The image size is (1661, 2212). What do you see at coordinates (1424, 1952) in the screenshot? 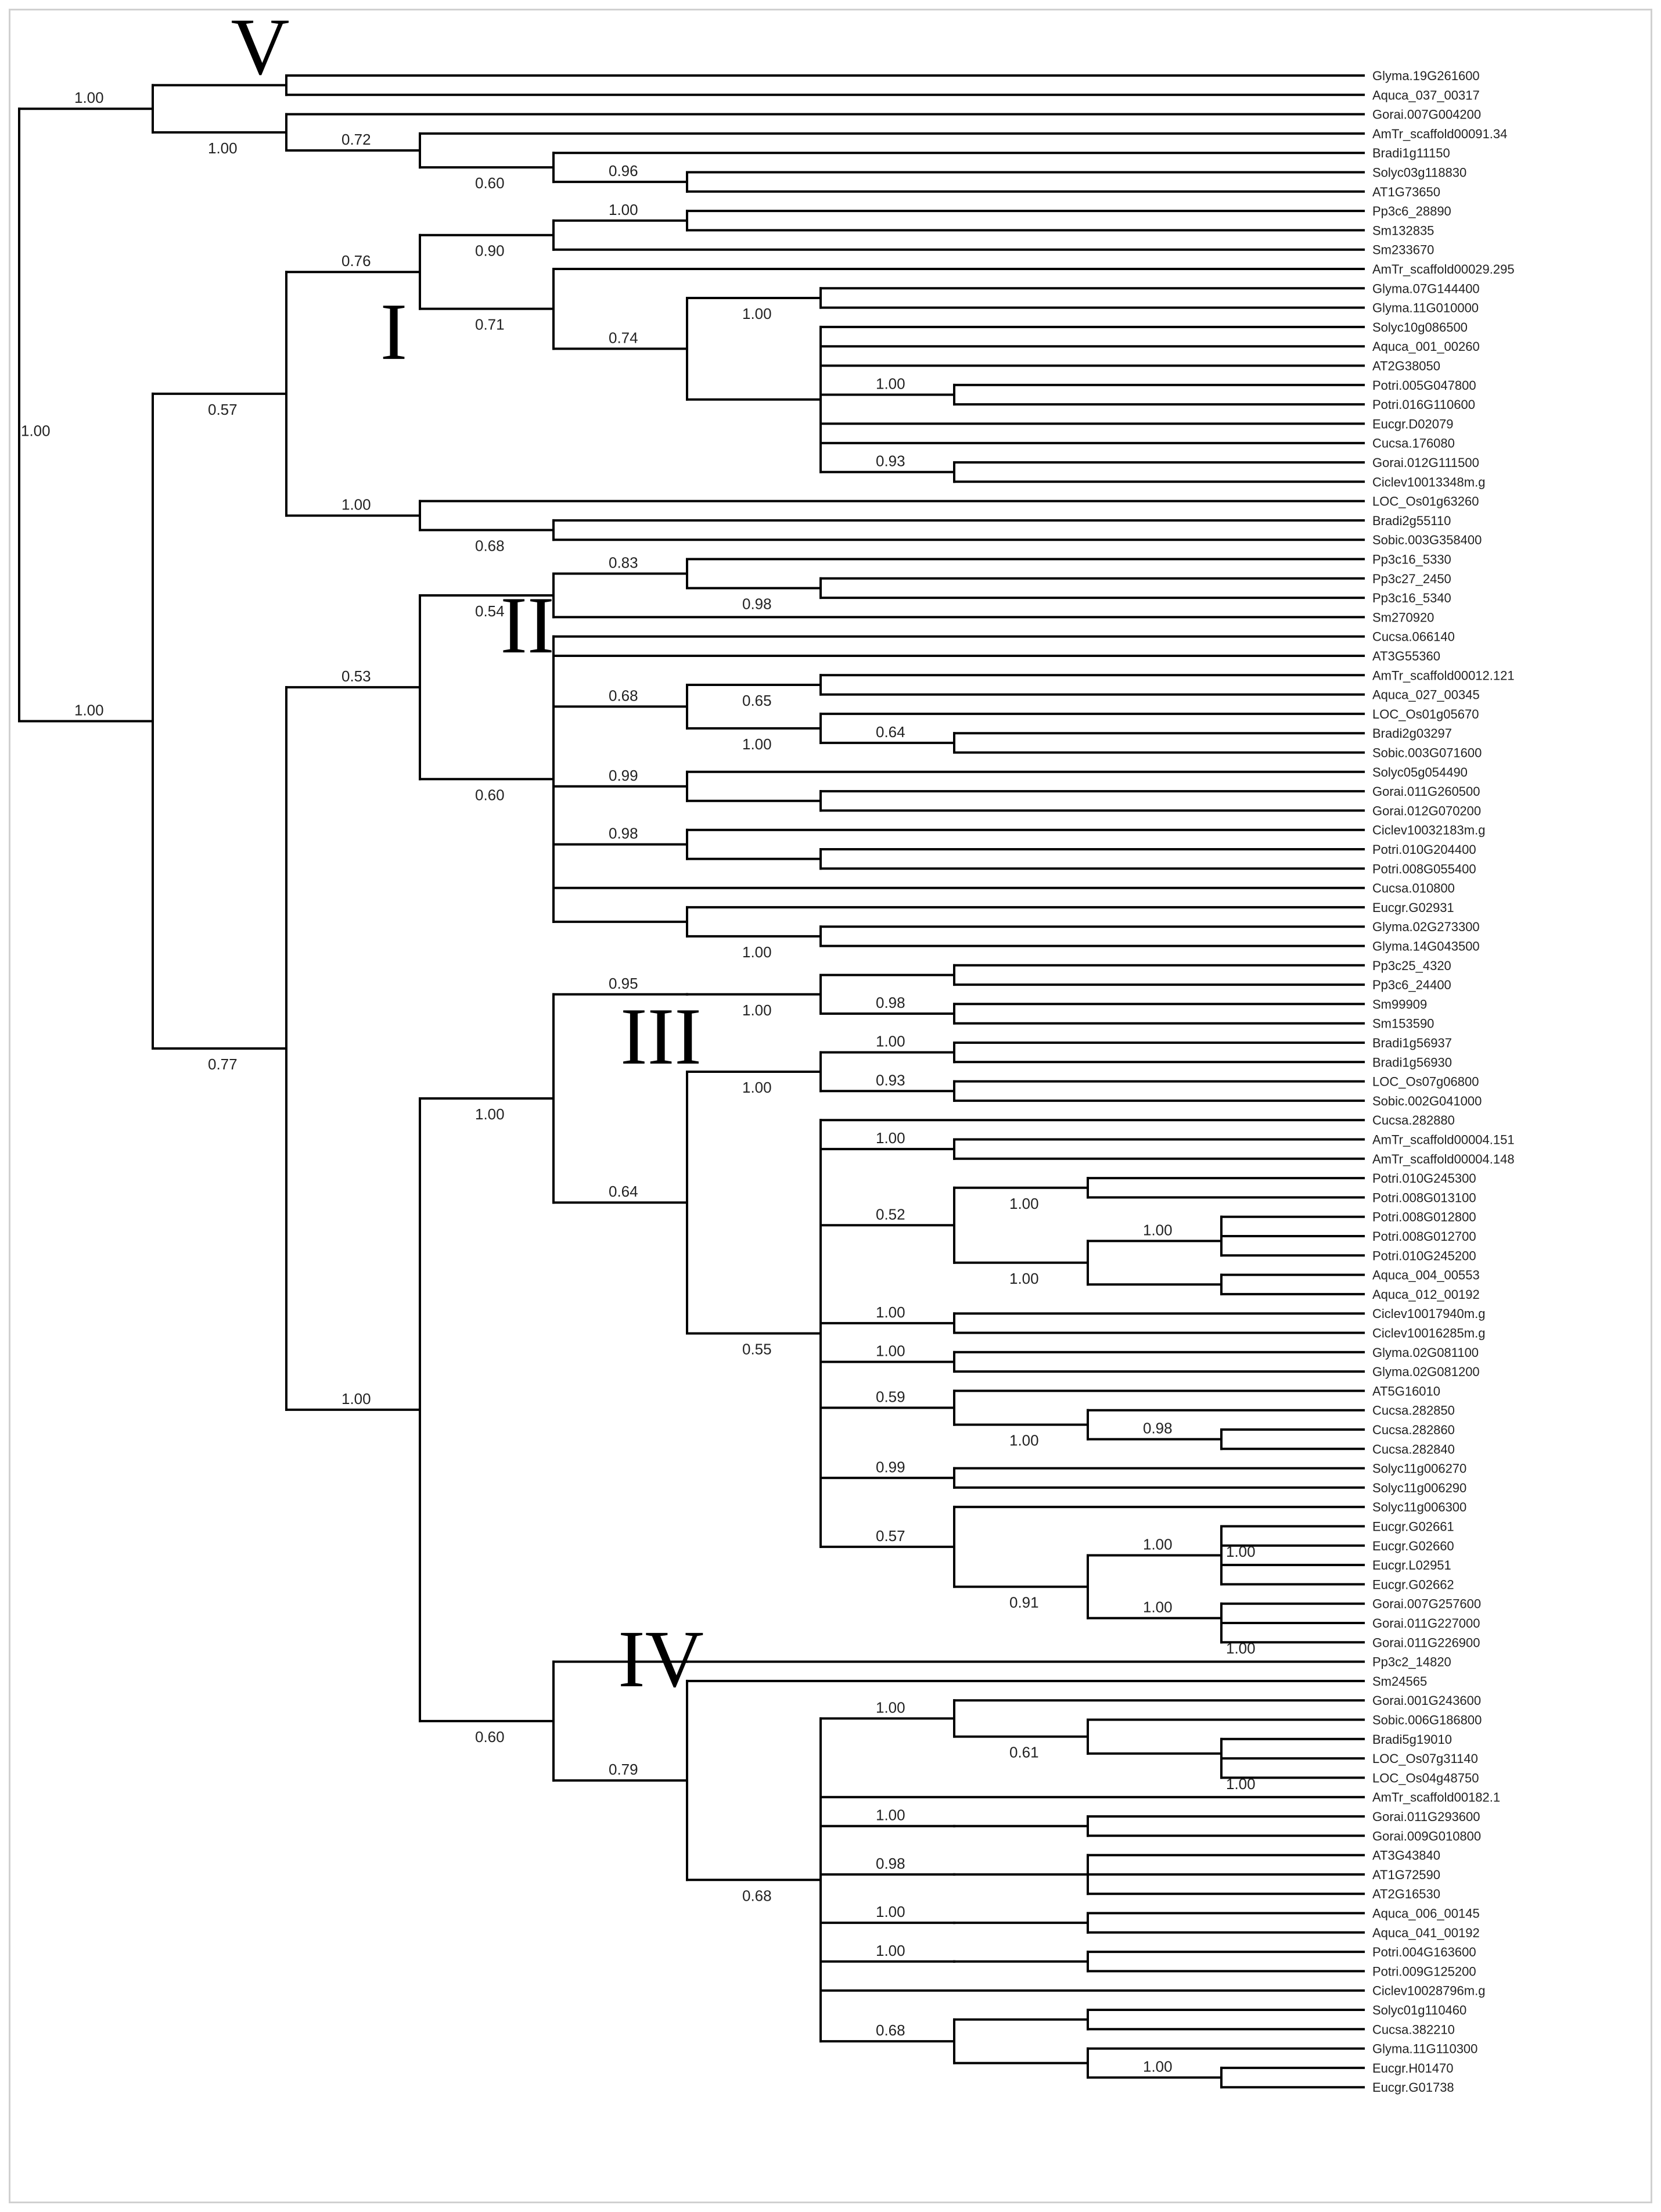
I see `leaf-label: Potri.004G163600` at bounding box center [1424, 1952].